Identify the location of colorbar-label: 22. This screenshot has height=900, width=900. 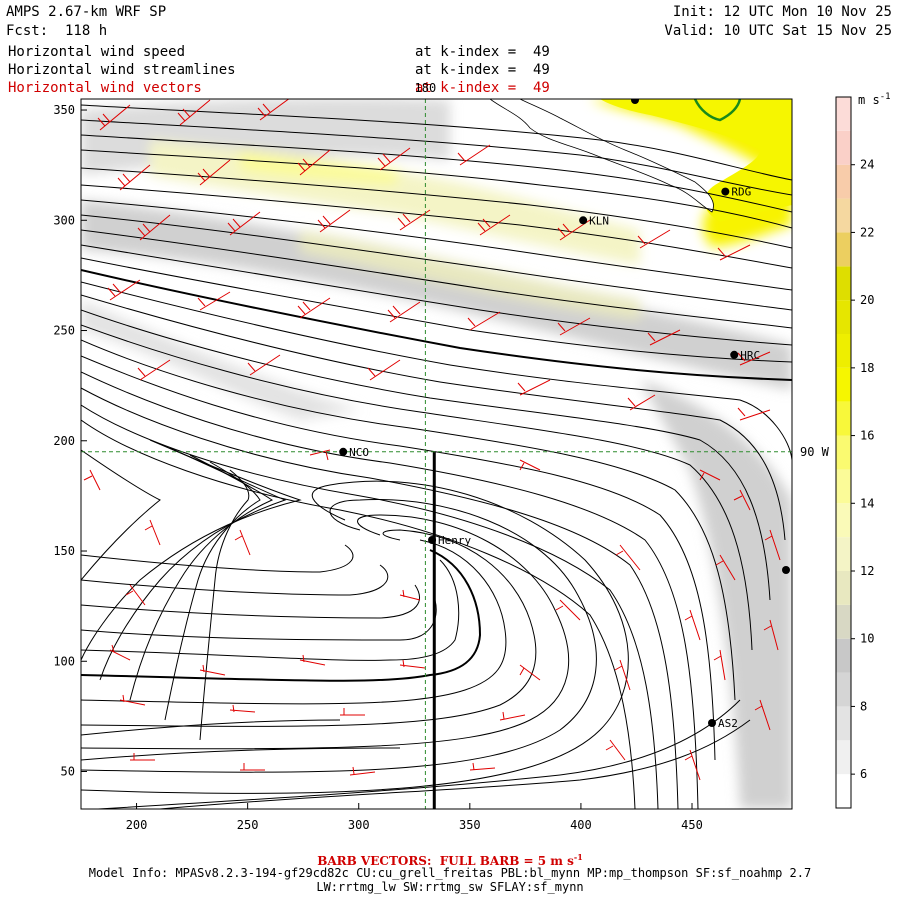
(867, 232).